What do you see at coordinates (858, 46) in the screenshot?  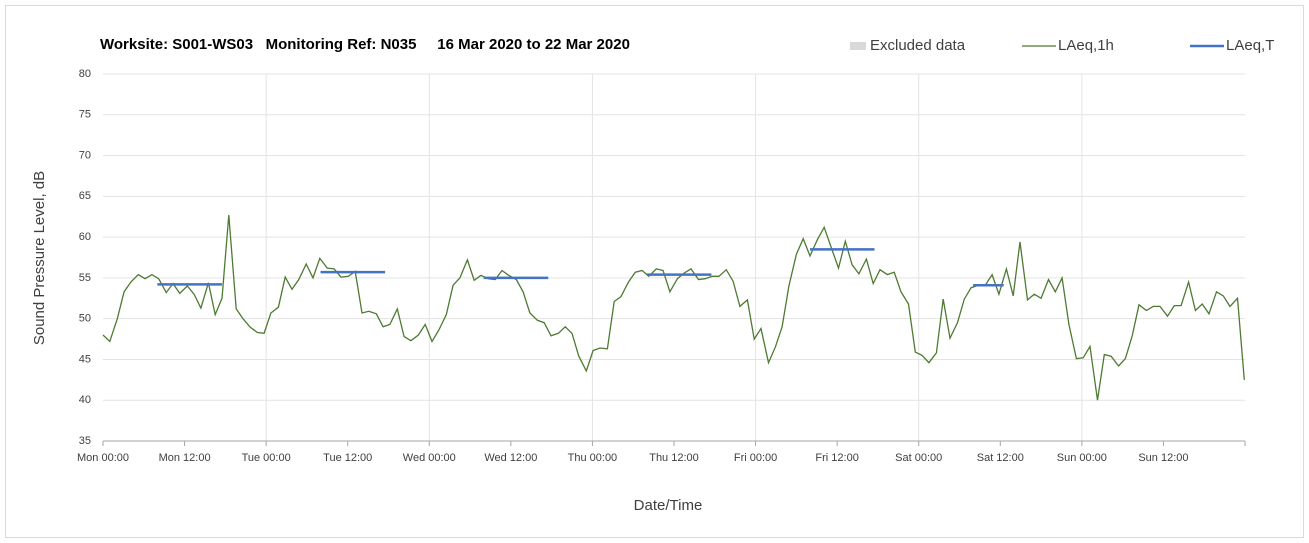 I see `legend-swatch` at bounding box center [858, 46].